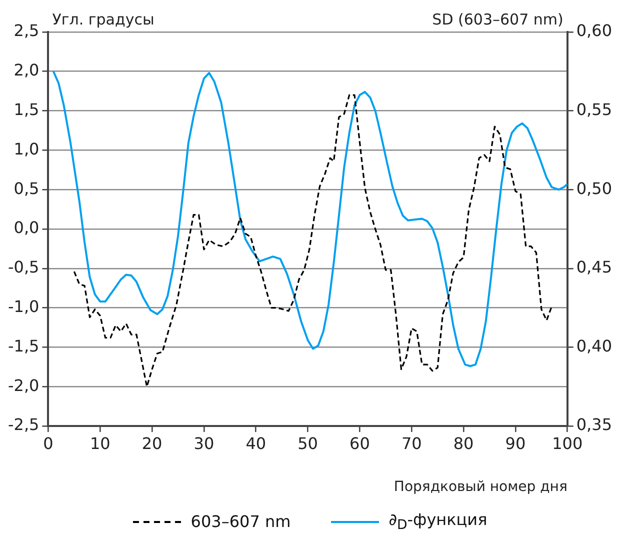 The width and height of the screenshot is (620, 545). Describe the element at coordinates (360, 443) in the screenshot. I see `x-tick-label: 60` at that location.